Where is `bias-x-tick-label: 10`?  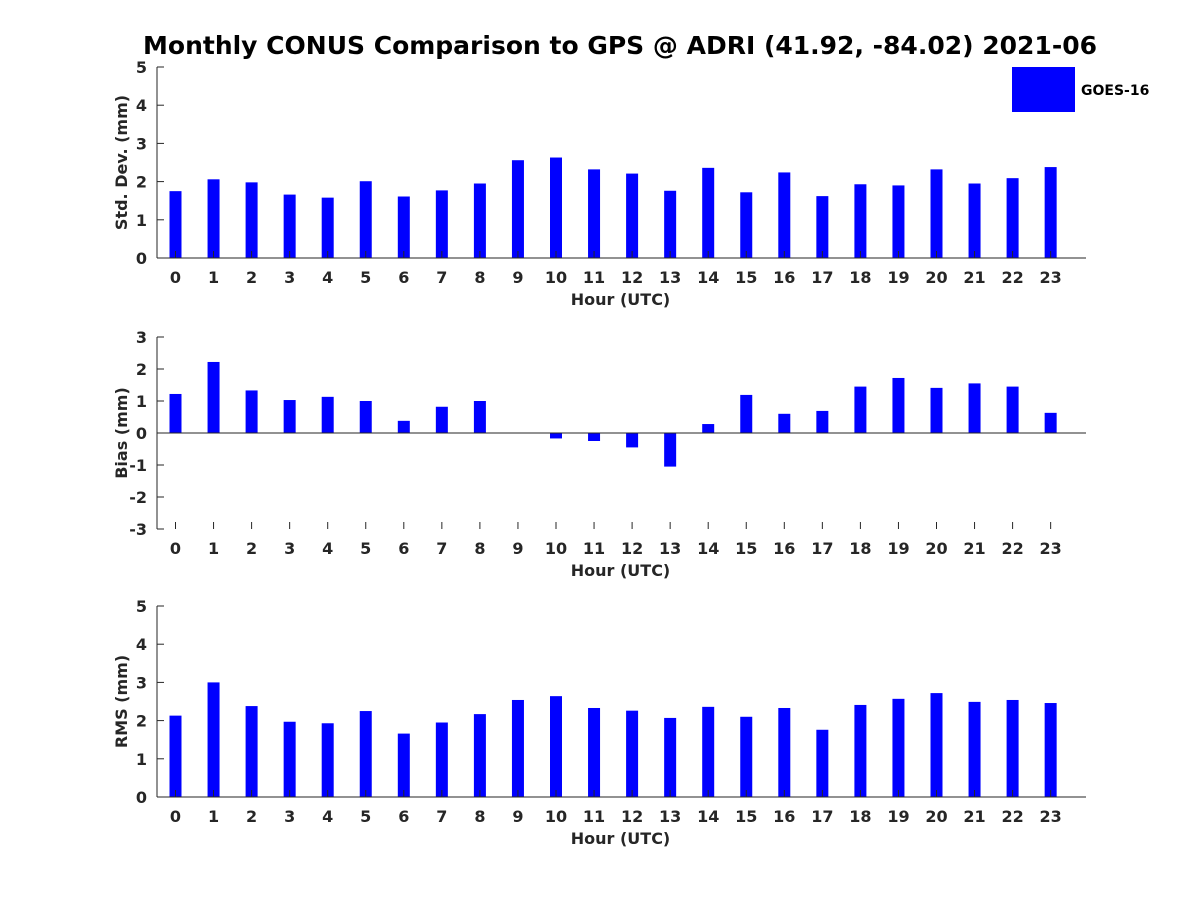
bias-x-tick-label: 10 is located at coordinates (556, 548).